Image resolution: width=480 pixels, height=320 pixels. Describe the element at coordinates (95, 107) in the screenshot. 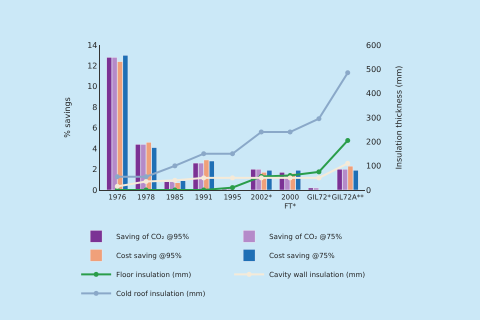

I see `y-tick-label: 8` at that location.